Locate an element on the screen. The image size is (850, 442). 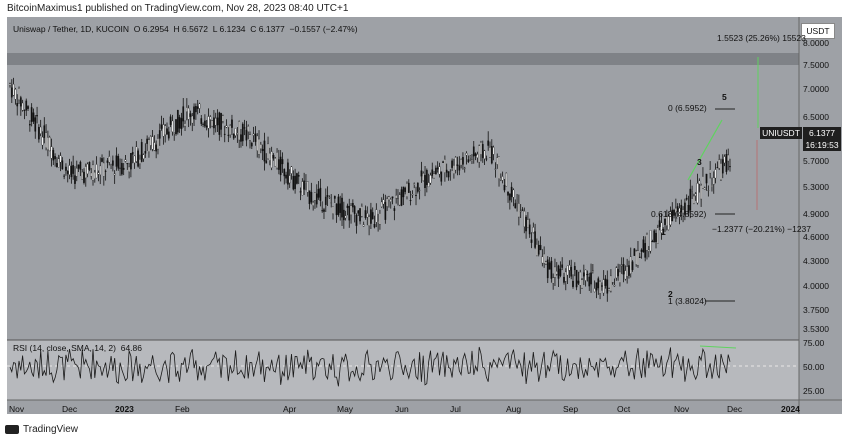
time-tick: Nov is located at coordinates (682, 409).